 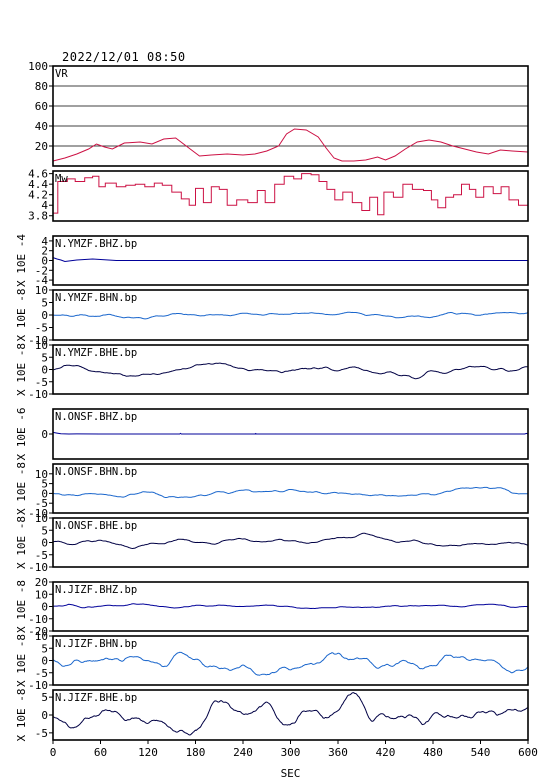 I want to click on panel-label: N.YMZF.BHE.bp, so click(x=96, y=353).